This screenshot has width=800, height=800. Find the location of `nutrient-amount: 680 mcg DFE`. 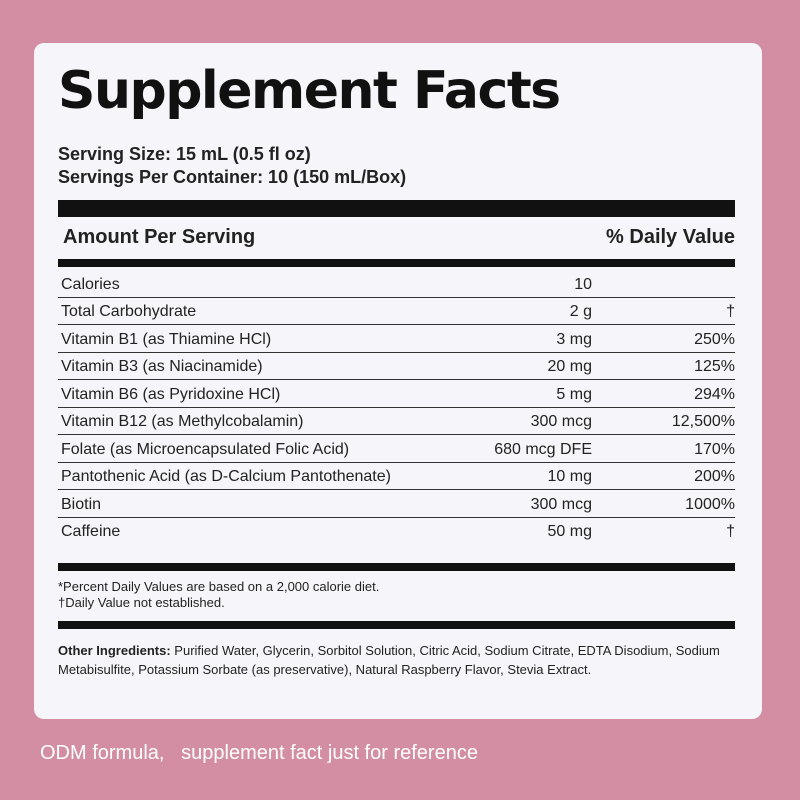

nutrient-amount: 680 mcg DFE is located at coordinates (543, 449).